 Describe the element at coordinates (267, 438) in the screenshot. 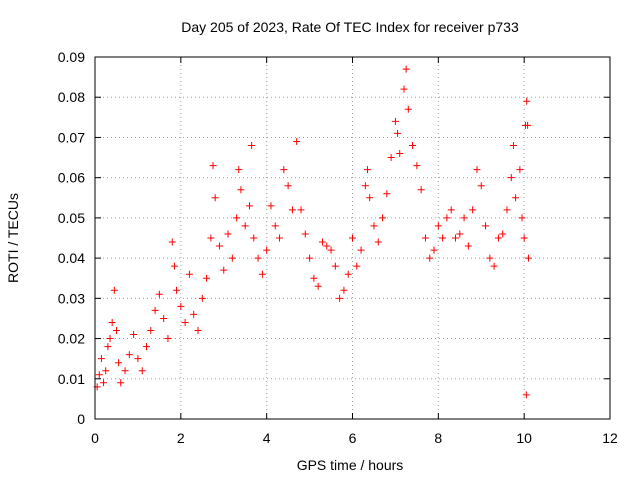

I see `x-tick-label: 4` at that location.